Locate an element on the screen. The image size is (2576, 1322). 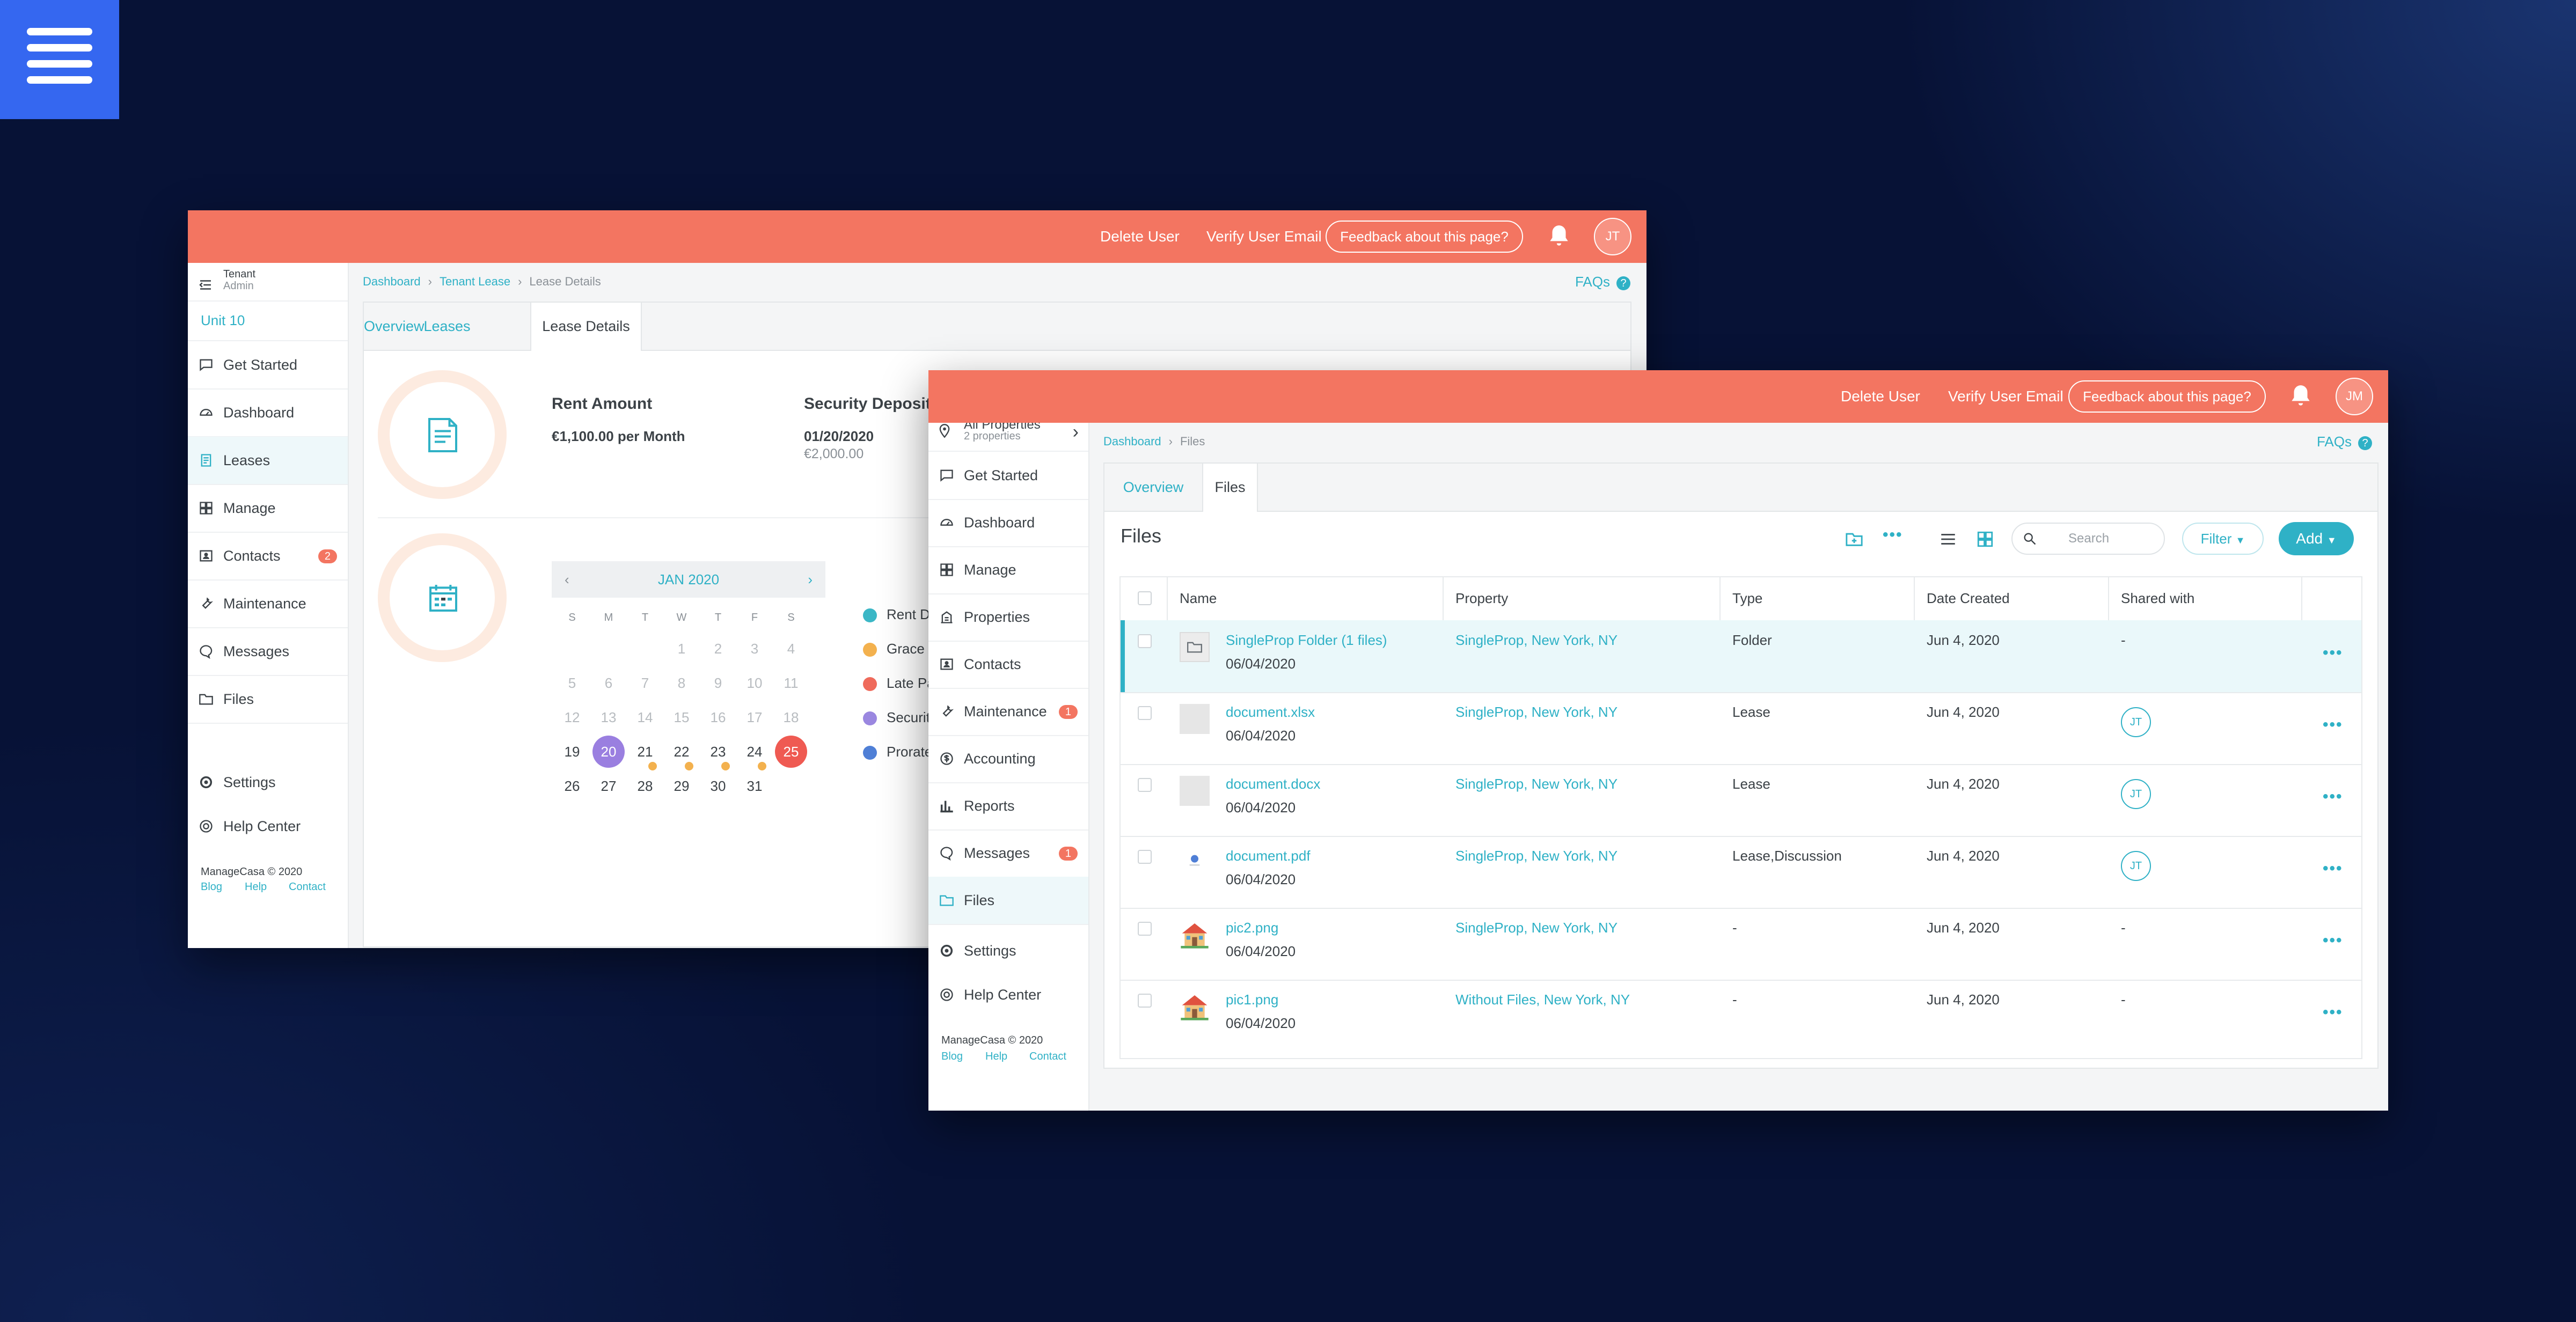
sidebar-item-properties: Properties is located at coordinates (1008, 617).